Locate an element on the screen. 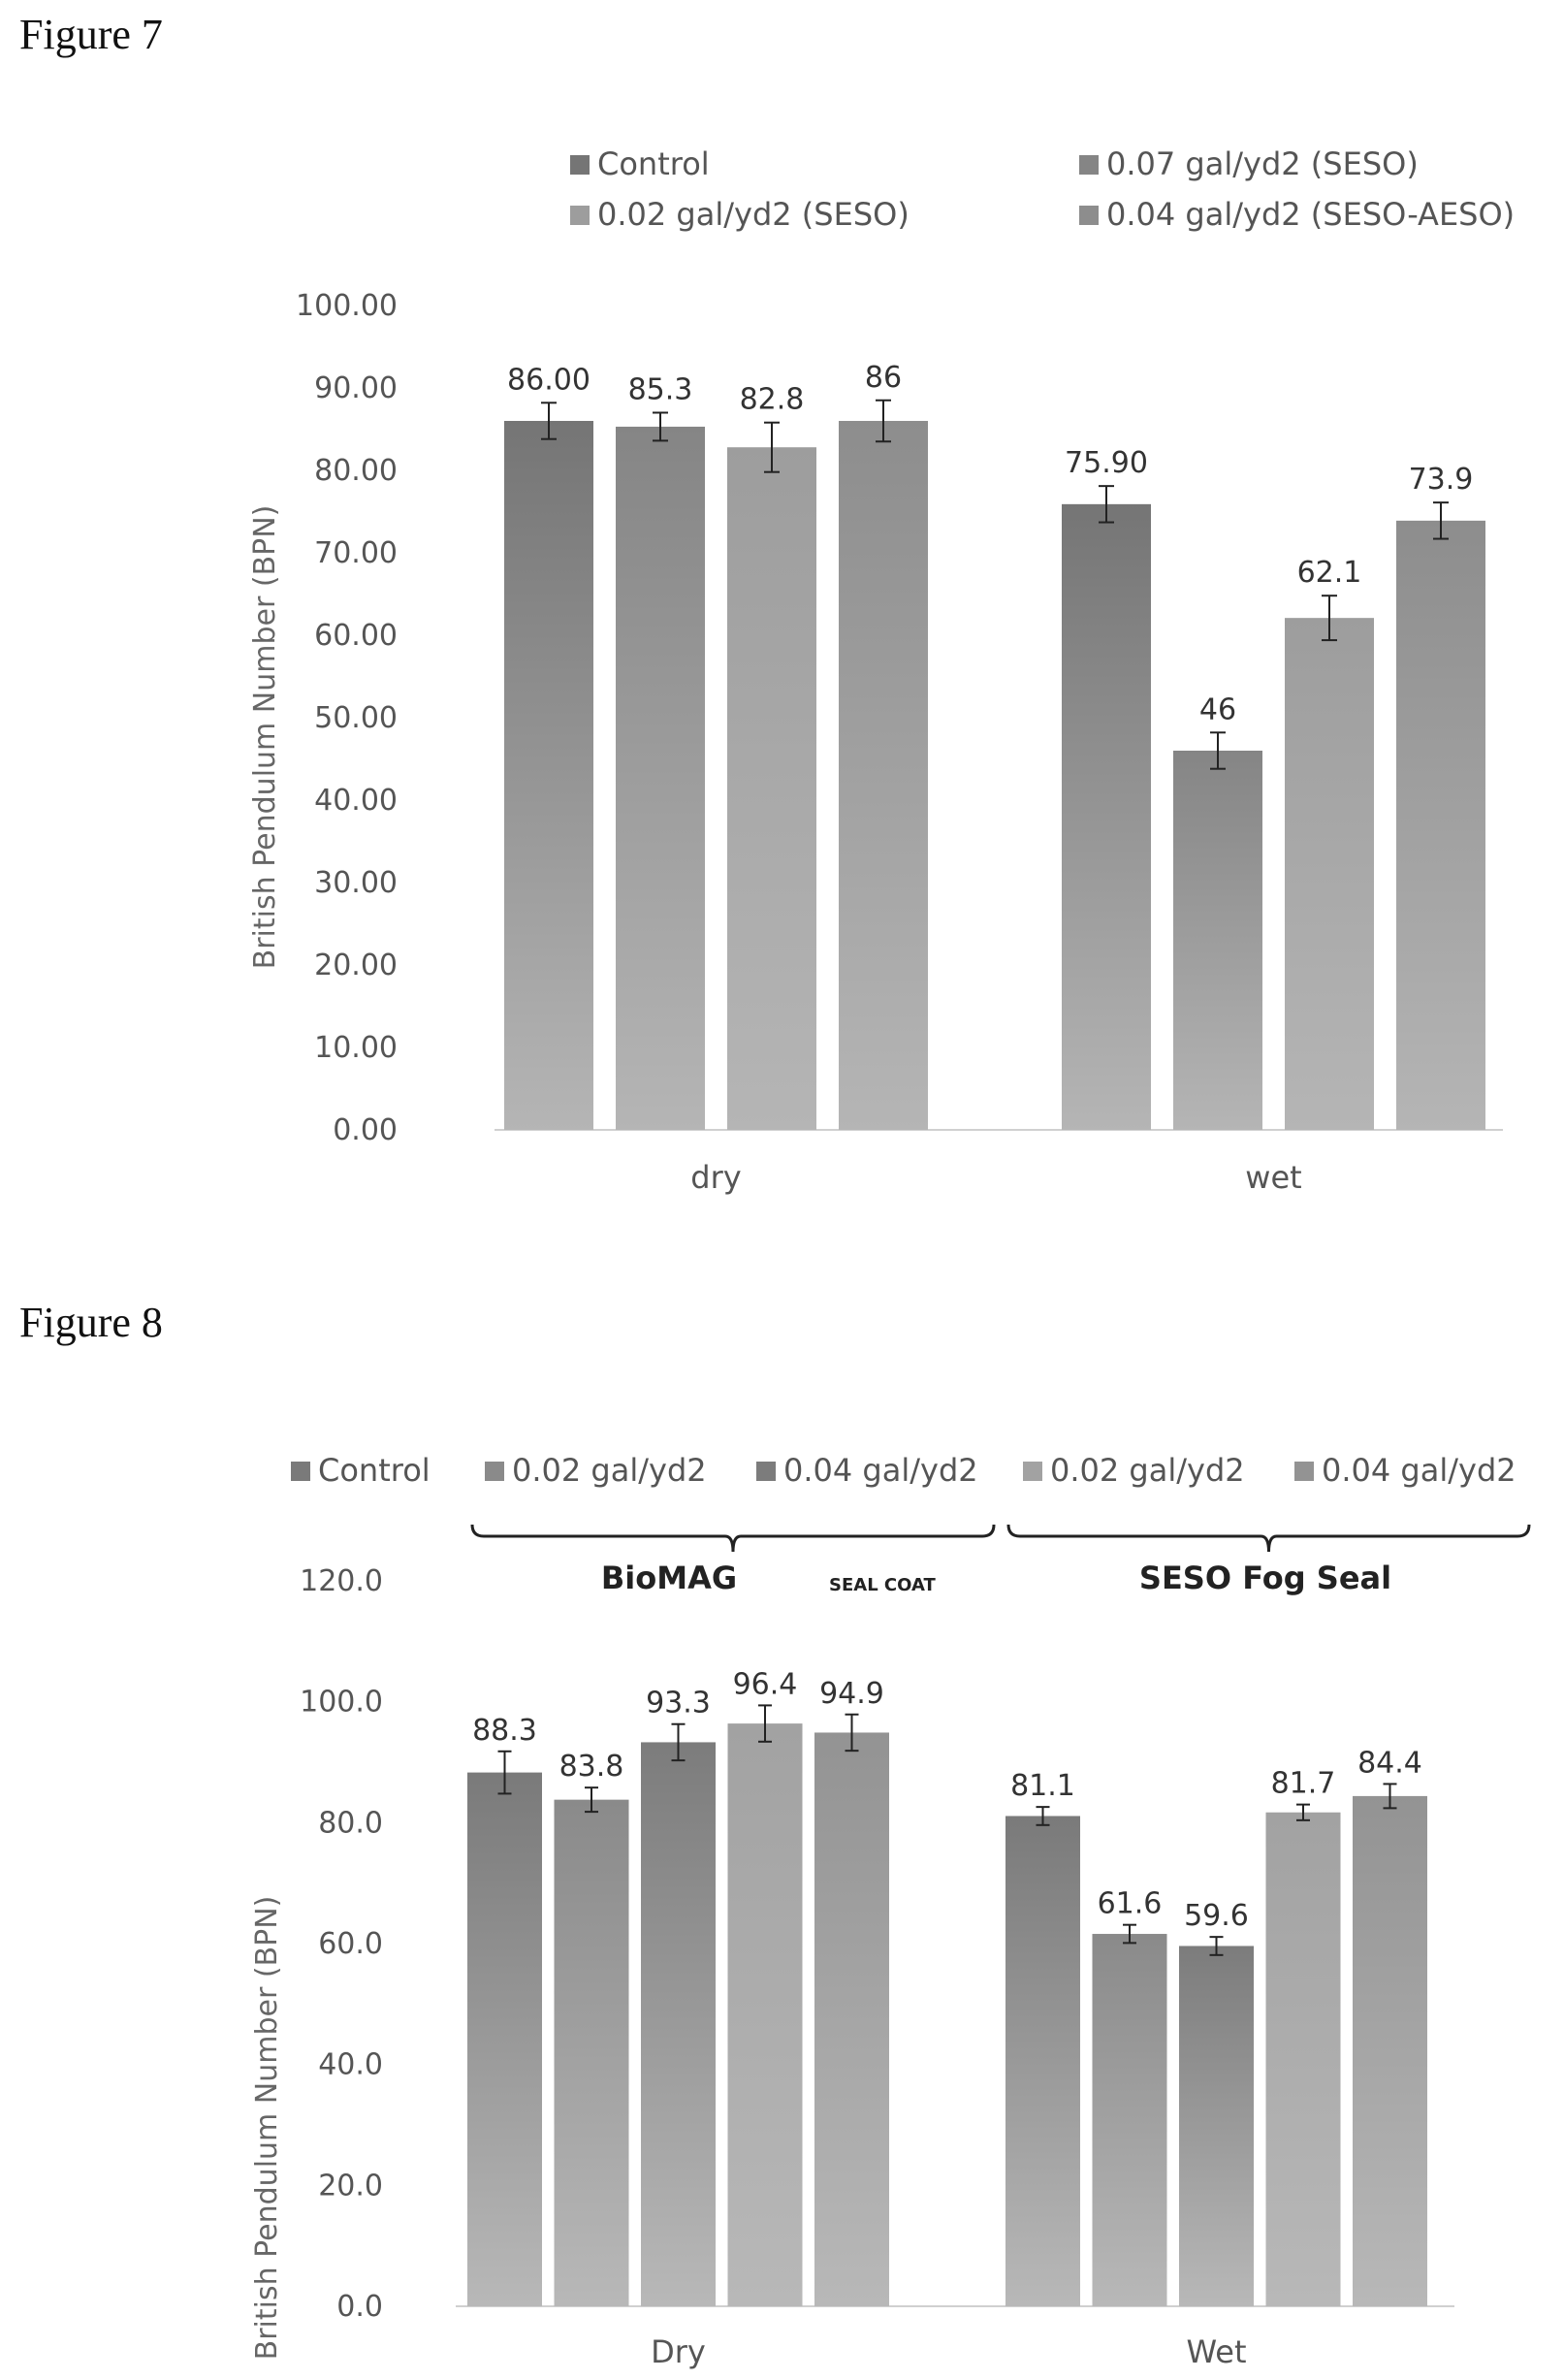 The width and height of the screenshot is (1564, 2380). data-label: 96.4 is located at coordinates (765, 1684).